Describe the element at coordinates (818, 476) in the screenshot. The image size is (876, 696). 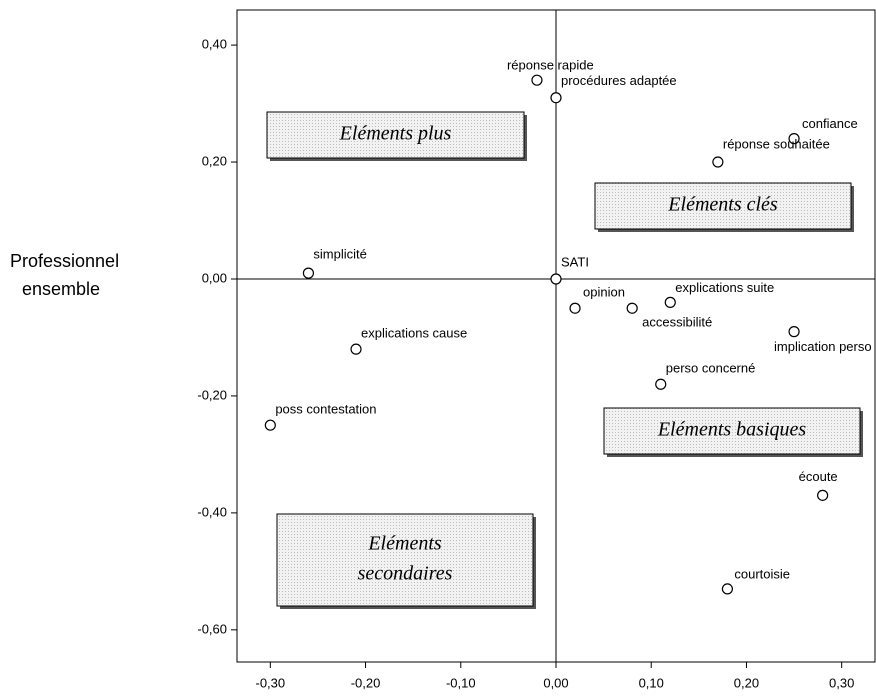
I see `point-label: écoute` at that location.